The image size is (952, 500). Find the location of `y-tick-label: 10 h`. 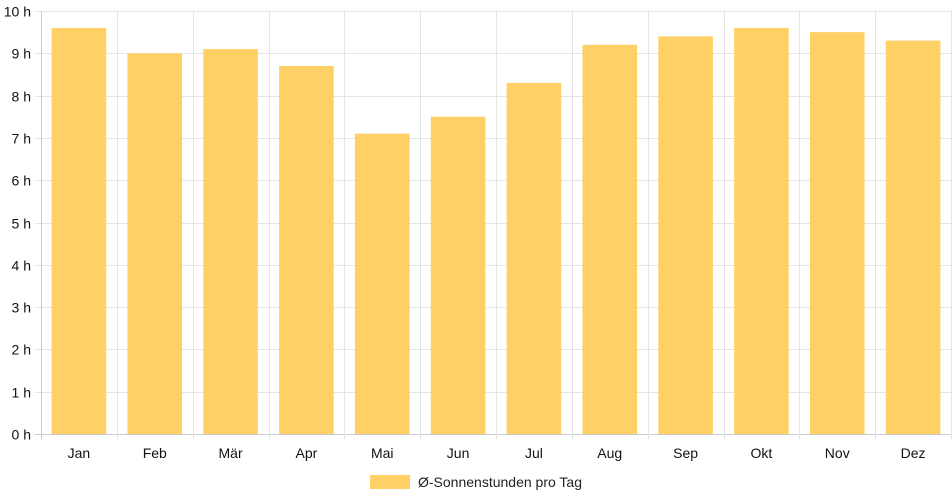

y-tick-label: 10 h is located at coordinates (17, 12).